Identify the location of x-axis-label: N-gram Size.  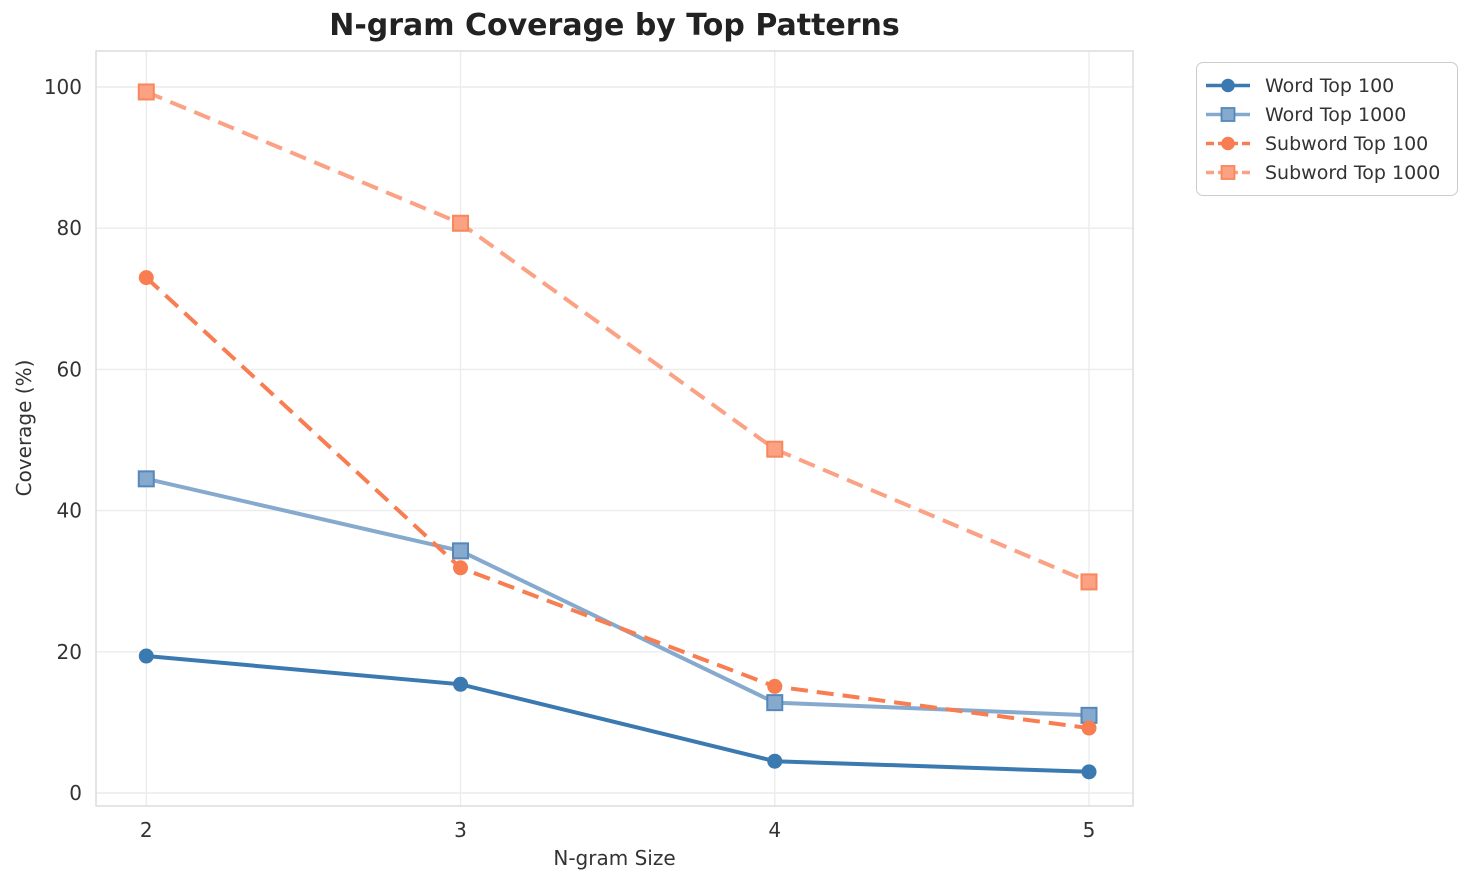
(614, 858).